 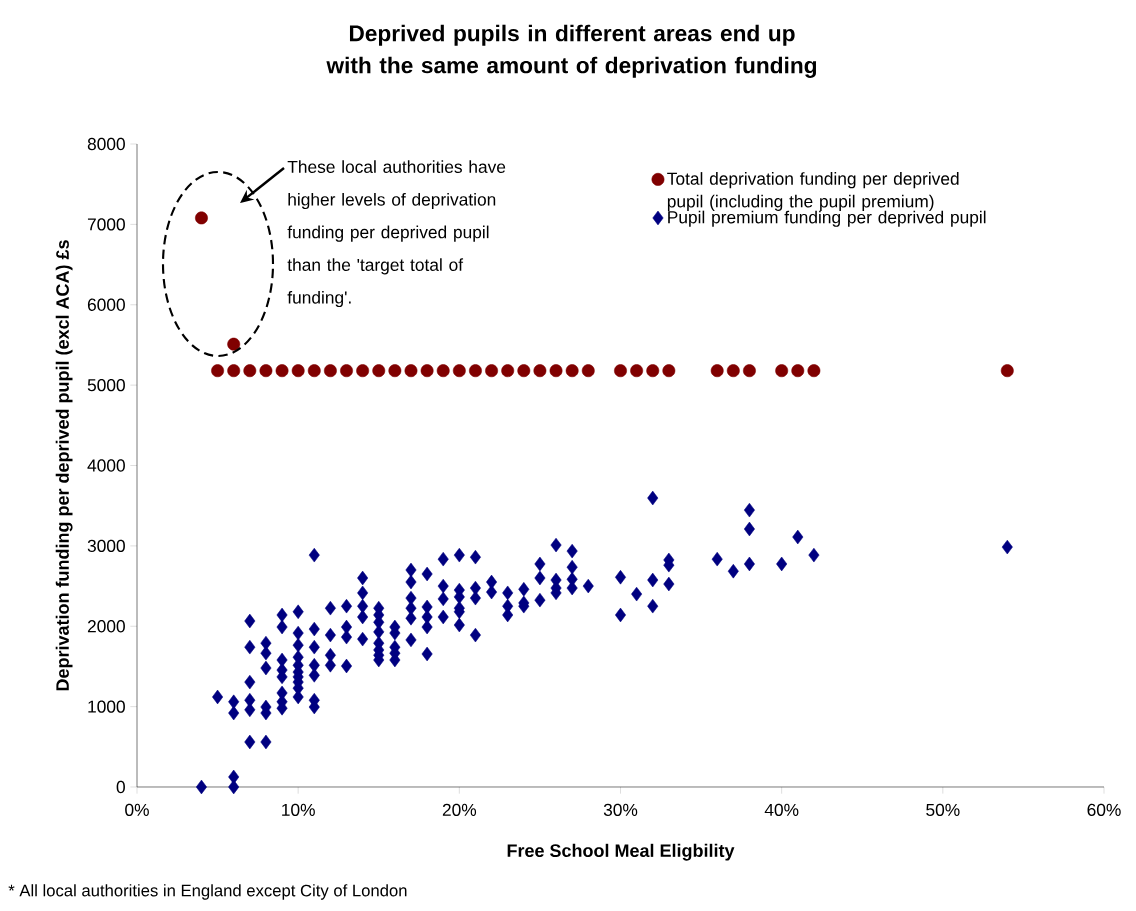 I want to click on annotation: These local authorities have higher levels of deprivation funding per deprived pupil than the 'target total of funding'., so click(x=396, y=234).